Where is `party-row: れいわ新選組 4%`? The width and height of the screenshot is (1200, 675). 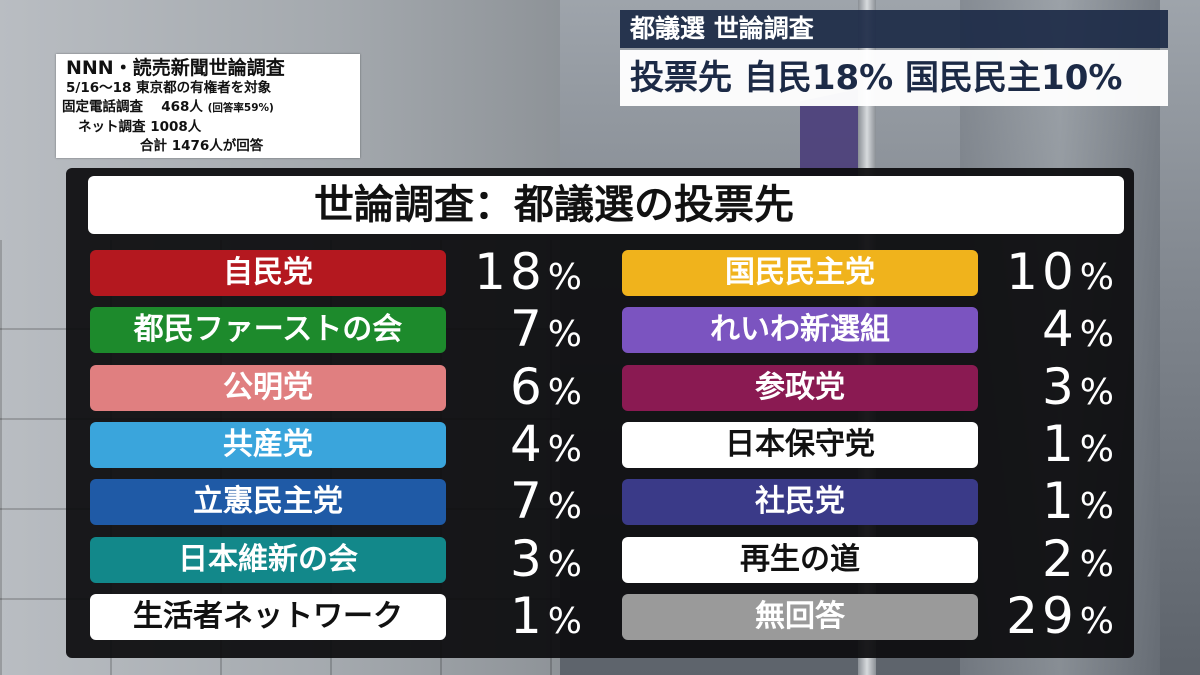
party-row: れいわ新選組 4% is located at coordinates (600, 329).